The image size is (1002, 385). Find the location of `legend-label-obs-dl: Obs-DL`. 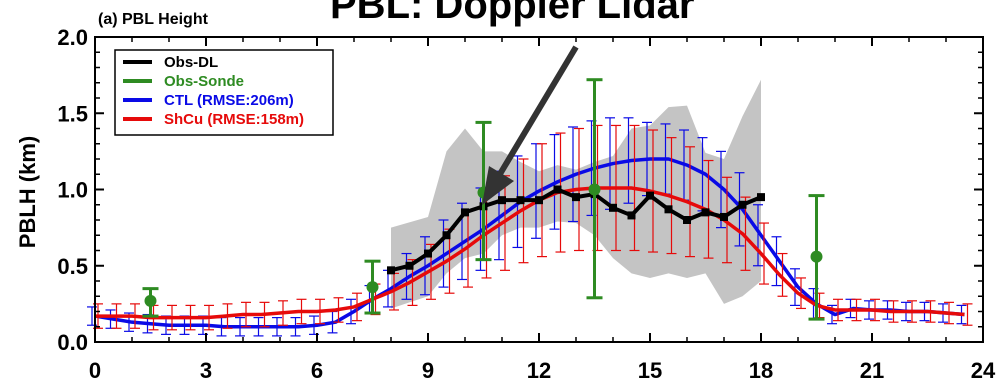

legend-label-obs-dl: Obs-DL is located at coordinates (191, 62).